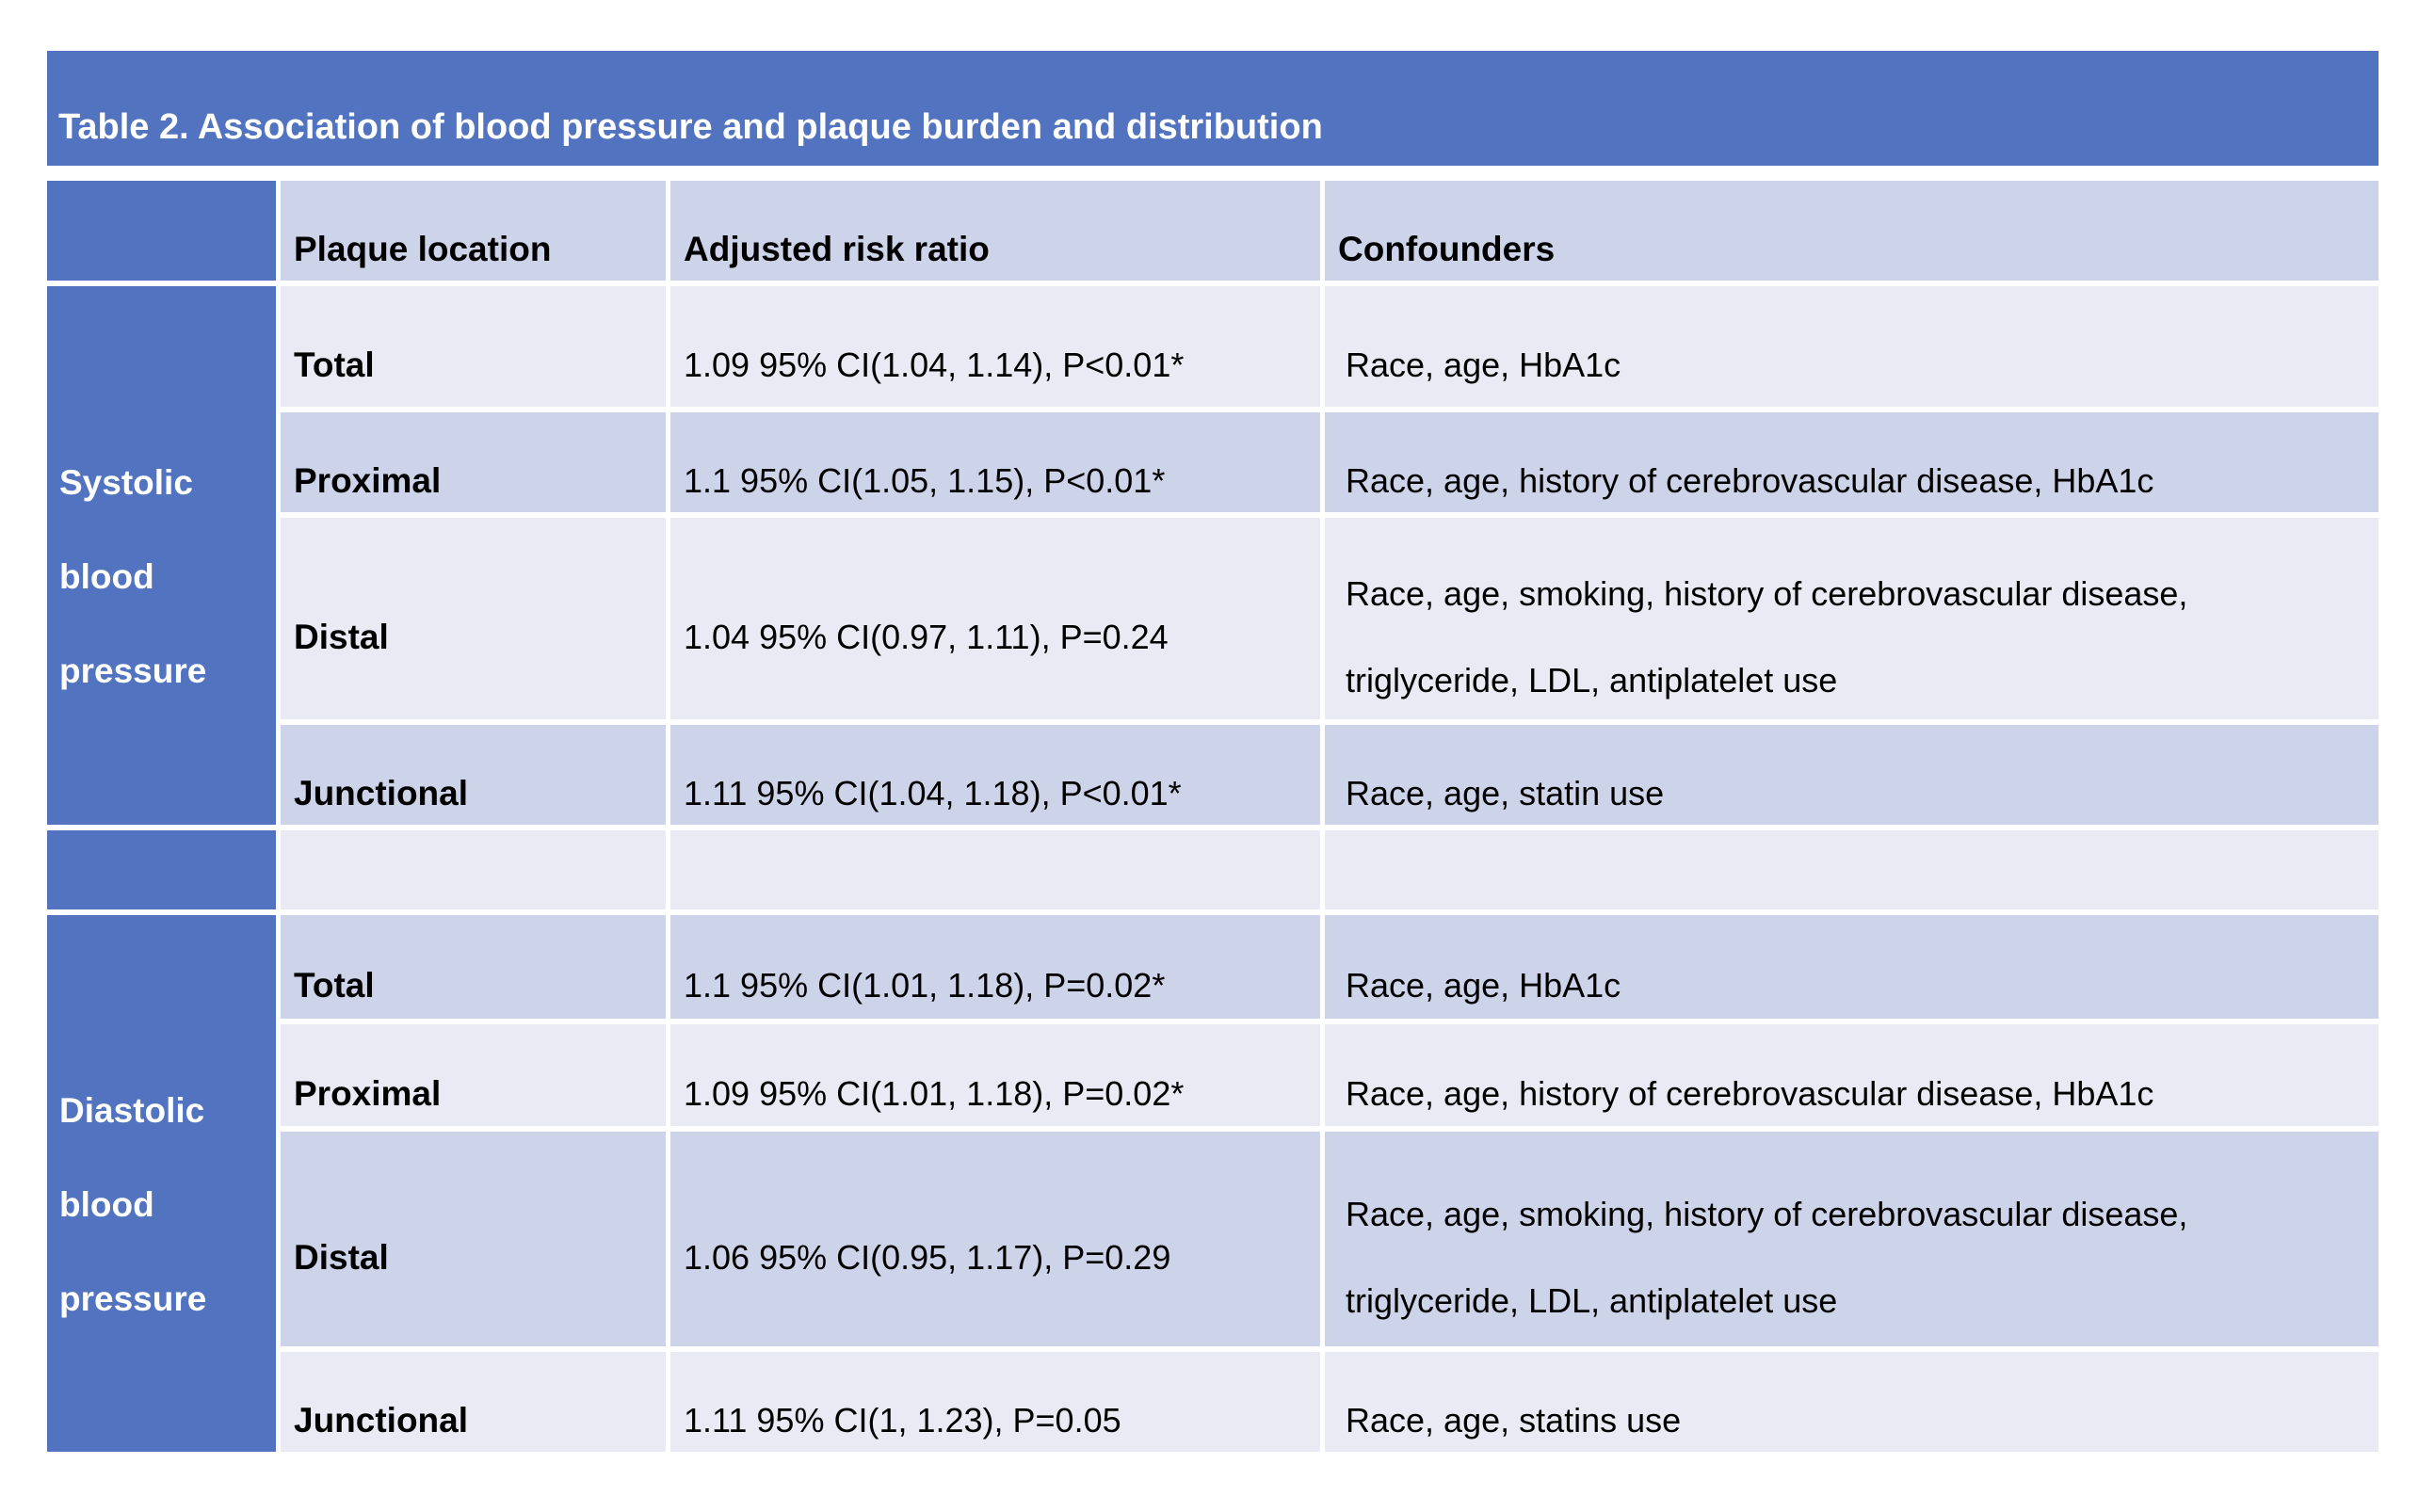 Image resolution: width=2419 pixels, height=1512 pixels. Describe the element at coordinates (995, 1402) in the screenshot. I see `cell-risk-ratio: 1.11 95% CI(1, 1.23), P=0.05` at that location.